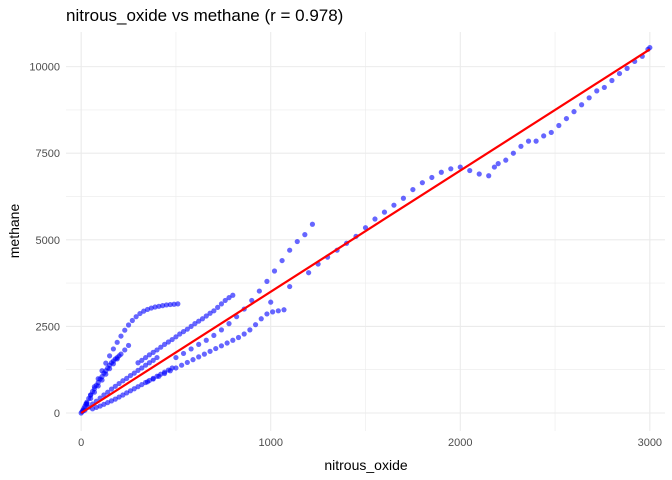  I want to click on y-axis-title: methane, so click(14, 231).